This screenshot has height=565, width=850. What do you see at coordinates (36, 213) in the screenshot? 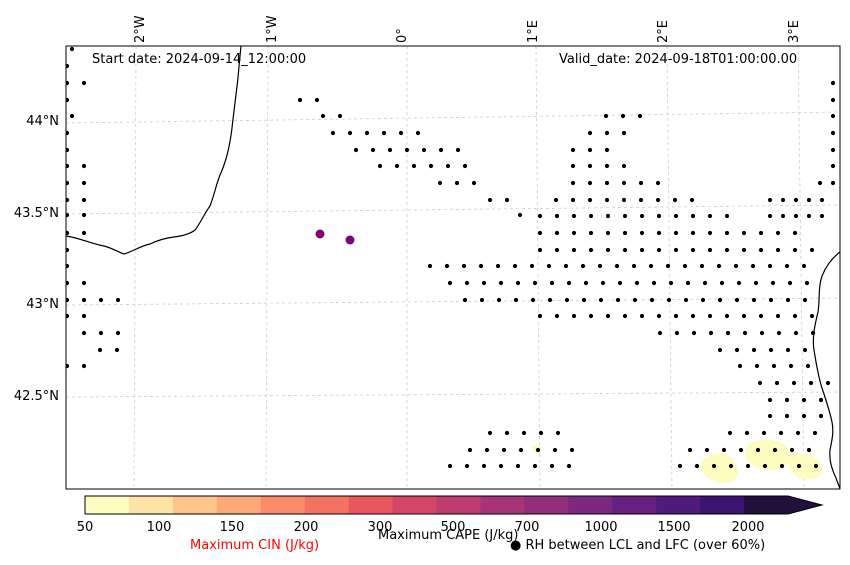
I see `lat-label: 43.5°N` at bounding box center [36, 213].